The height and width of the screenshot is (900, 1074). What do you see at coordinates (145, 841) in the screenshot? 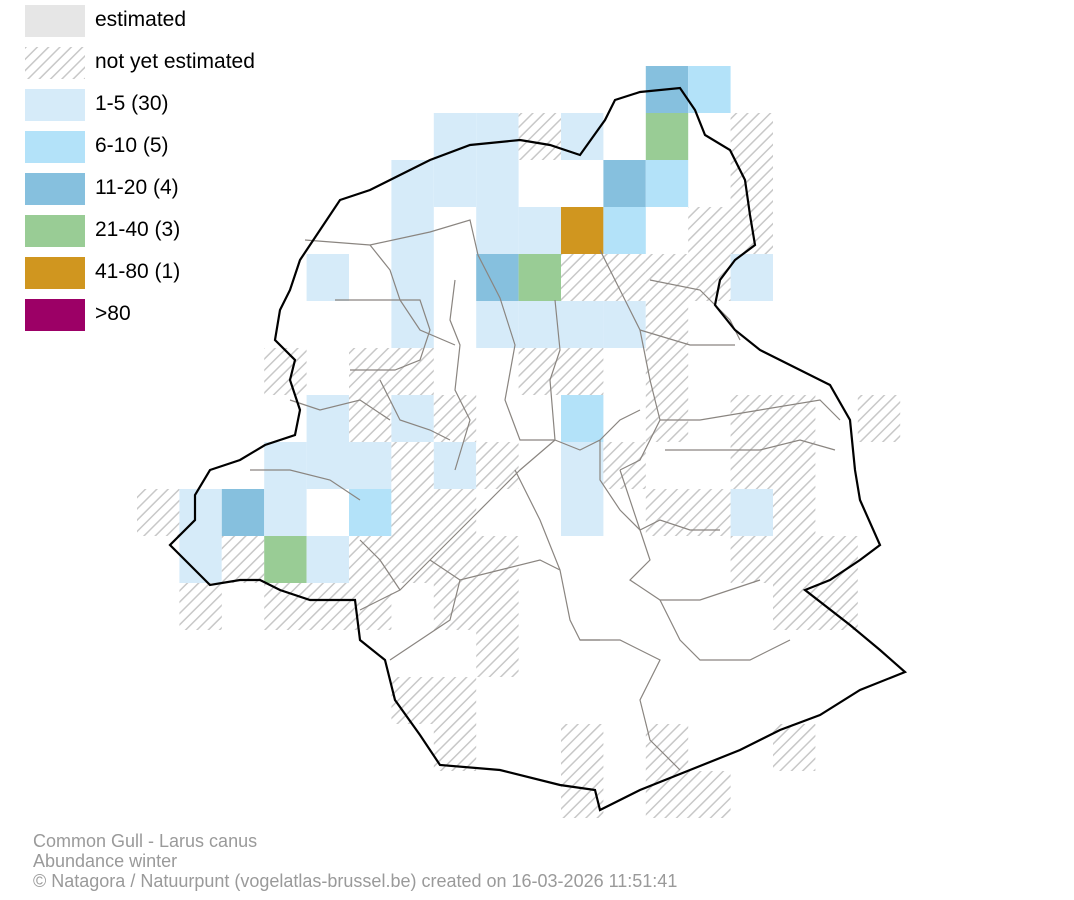
I see `species-title: Common Gull - Larus canus` at bounding box center [145, 841].